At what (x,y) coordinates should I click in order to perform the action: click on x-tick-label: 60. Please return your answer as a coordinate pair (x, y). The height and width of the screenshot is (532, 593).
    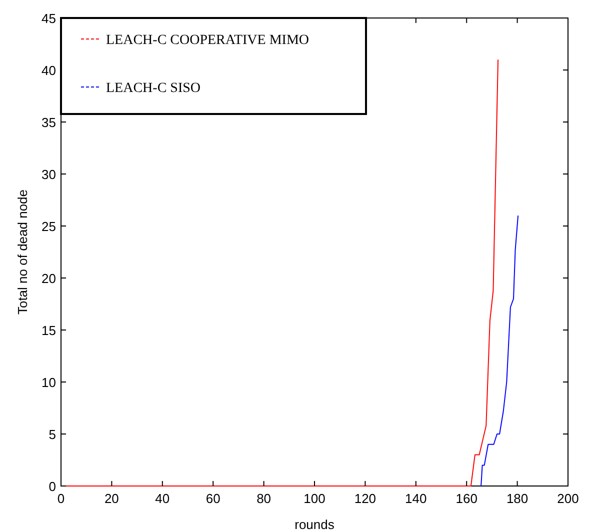
    Looking at the image, I should click on (213, 498).